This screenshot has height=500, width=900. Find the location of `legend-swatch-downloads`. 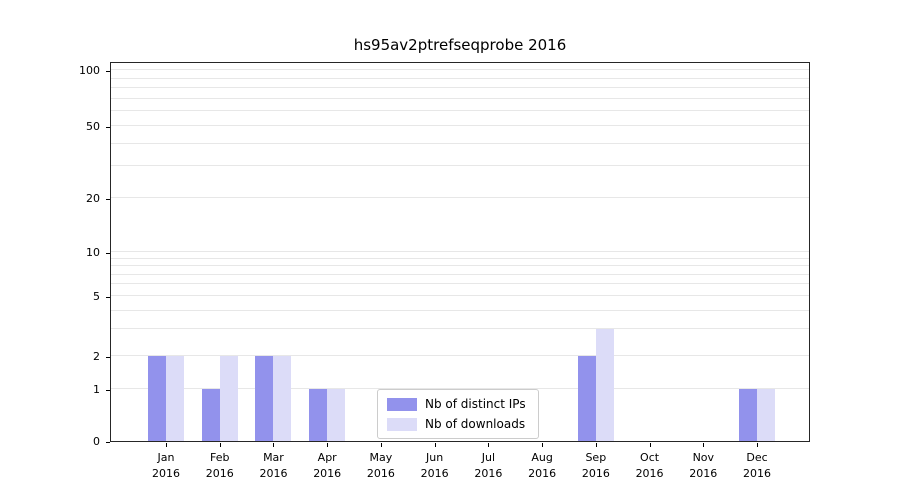

legend-swatch-downloads is located at coordinates (402, 424).